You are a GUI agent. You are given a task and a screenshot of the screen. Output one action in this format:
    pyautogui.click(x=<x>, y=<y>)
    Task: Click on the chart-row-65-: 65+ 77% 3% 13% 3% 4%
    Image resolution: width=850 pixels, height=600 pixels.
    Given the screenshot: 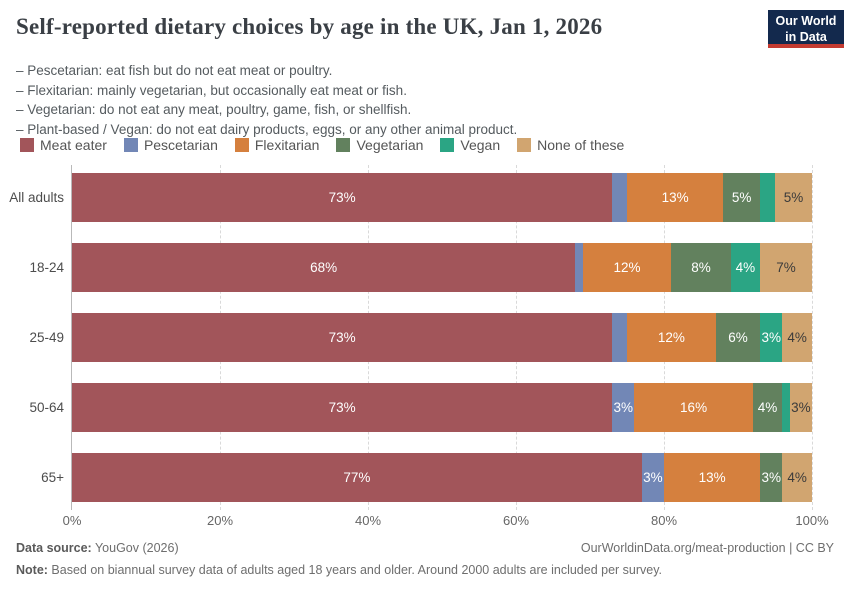 What is the action you would take?
    pyautogui.click(x=425, y=477)
    